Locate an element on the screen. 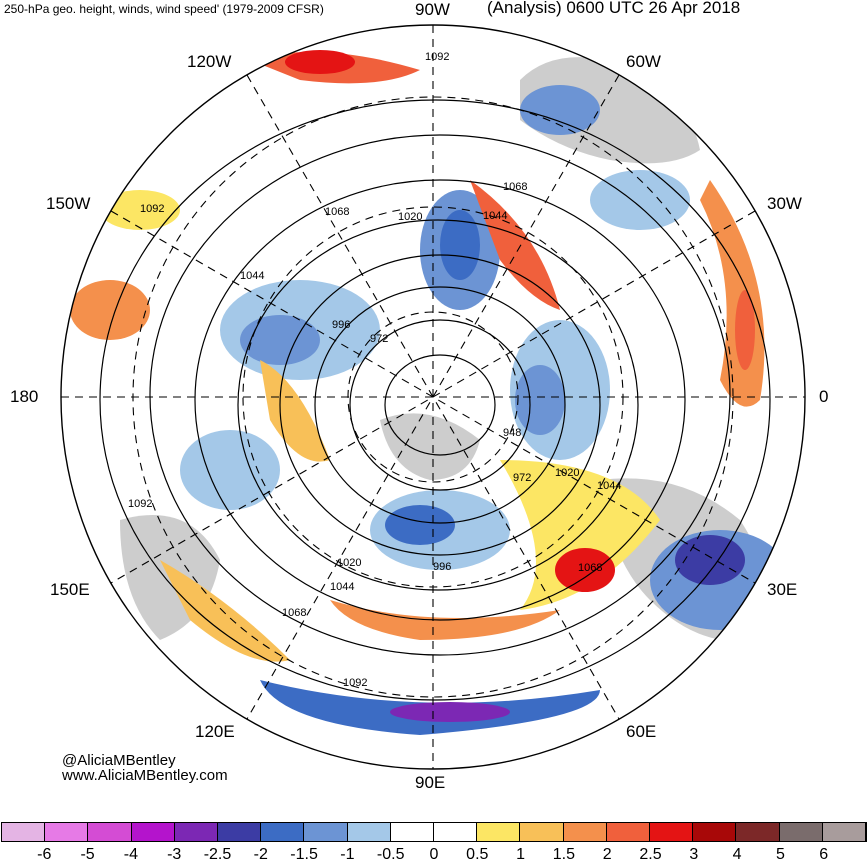  credit-website: www.AliciaMBentley.com is located at coordinates (145, 775).